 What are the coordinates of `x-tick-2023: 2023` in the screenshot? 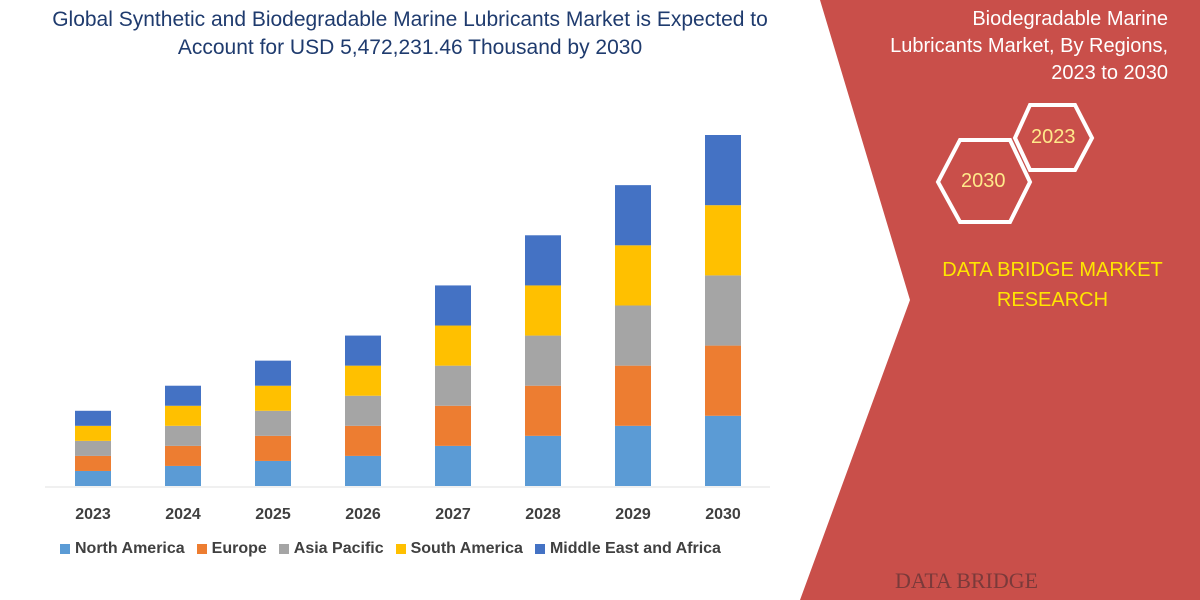 It's located at (93, 514).